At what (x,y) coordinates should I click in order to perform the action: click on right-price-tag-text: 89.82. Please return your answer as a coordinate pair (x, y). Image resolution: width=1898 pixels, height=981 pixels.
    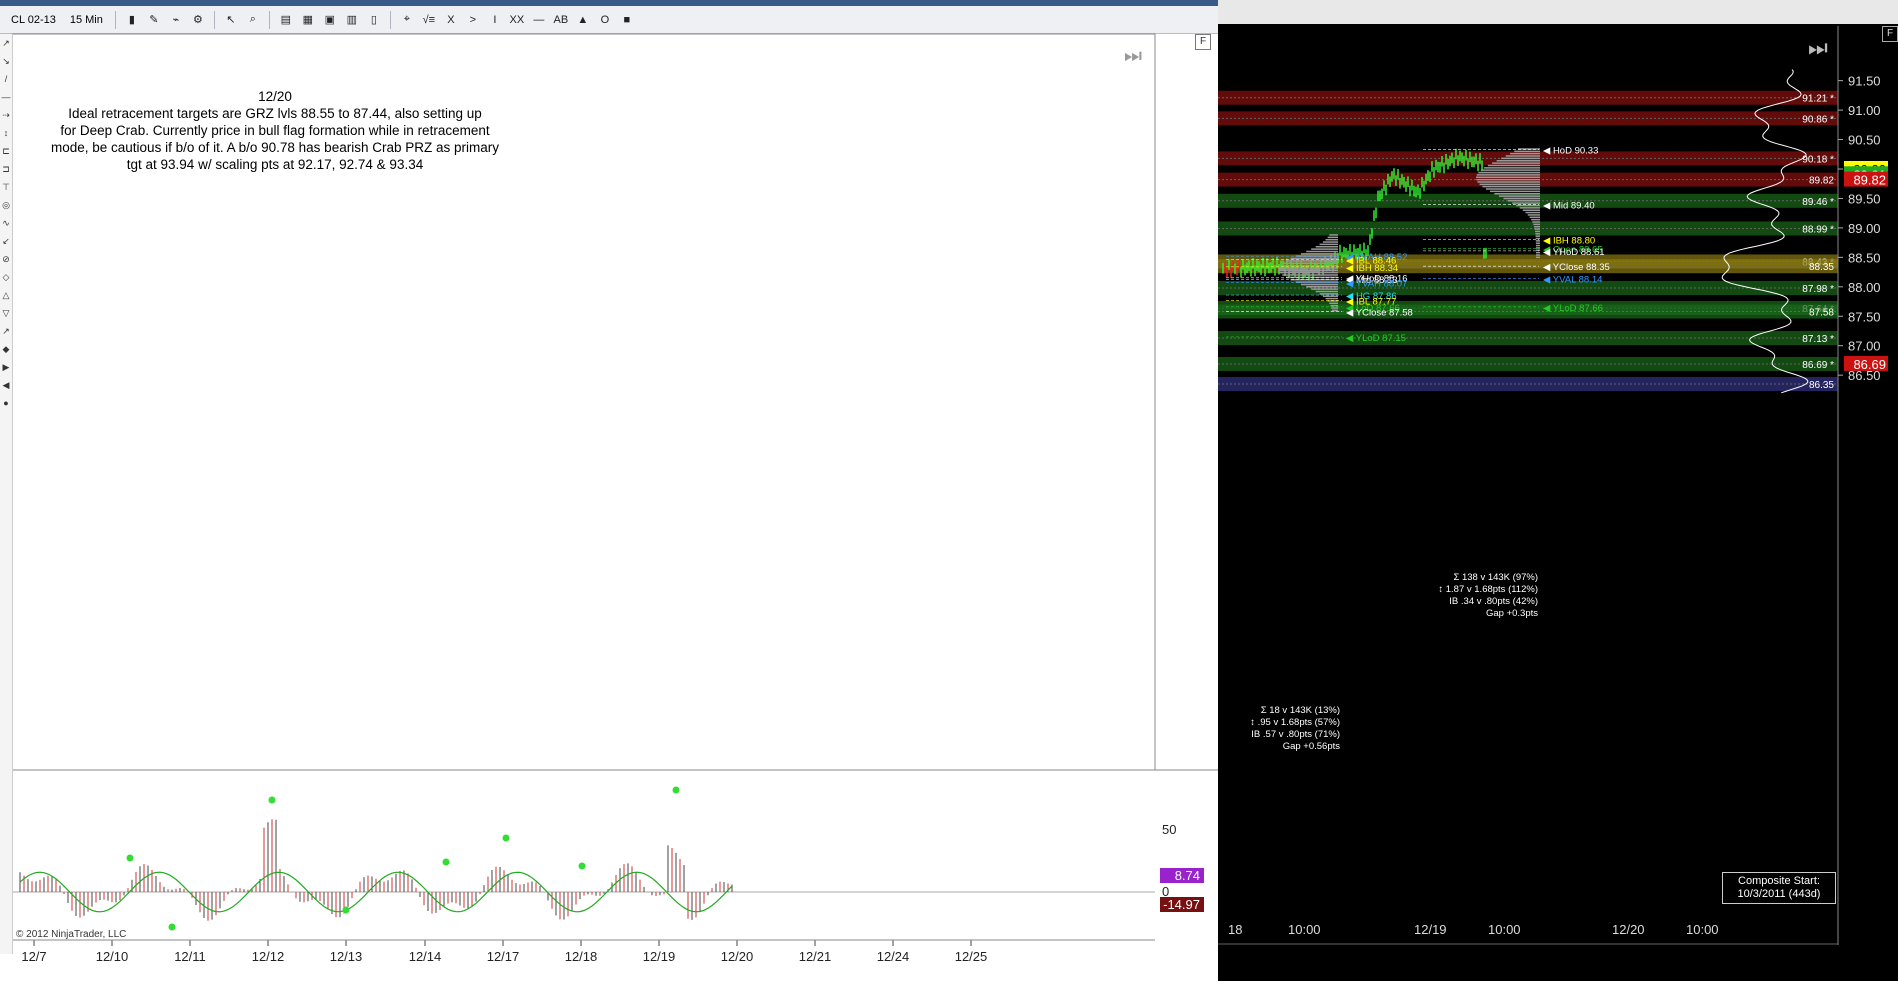
    Looking at the image, I should click on (1869, 180).